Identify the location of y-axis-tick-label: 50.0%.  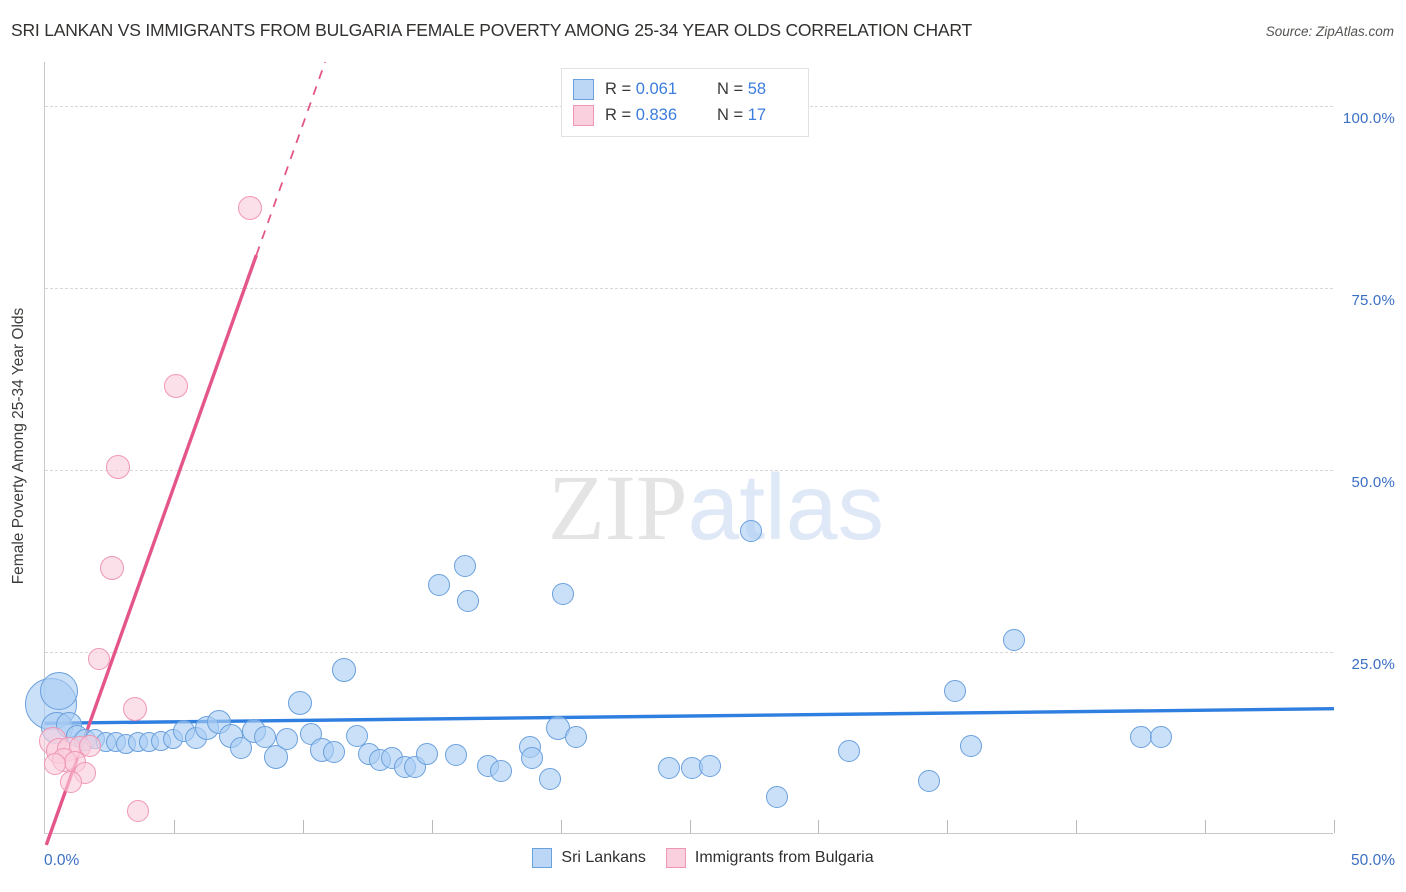
(1373, 482).